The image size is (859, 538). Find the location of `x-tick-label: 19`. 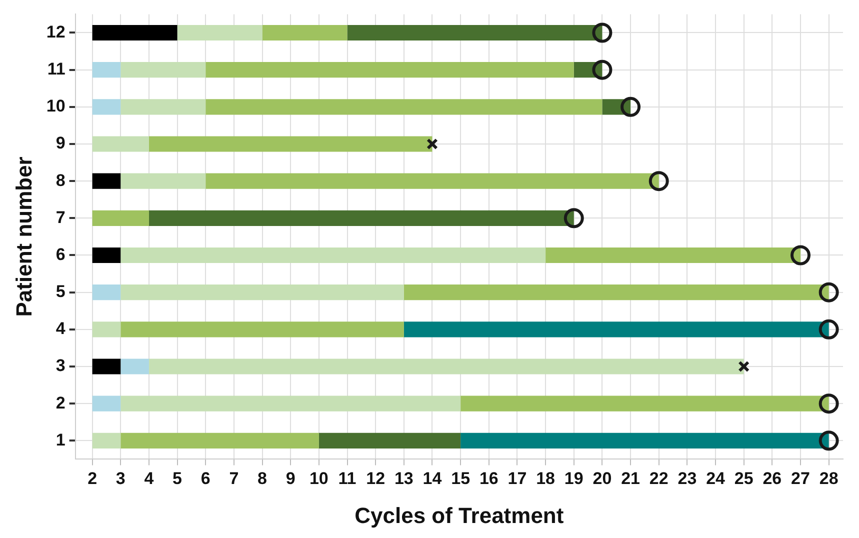

x-tick-label: 19 is located at coordinates (574, 478).